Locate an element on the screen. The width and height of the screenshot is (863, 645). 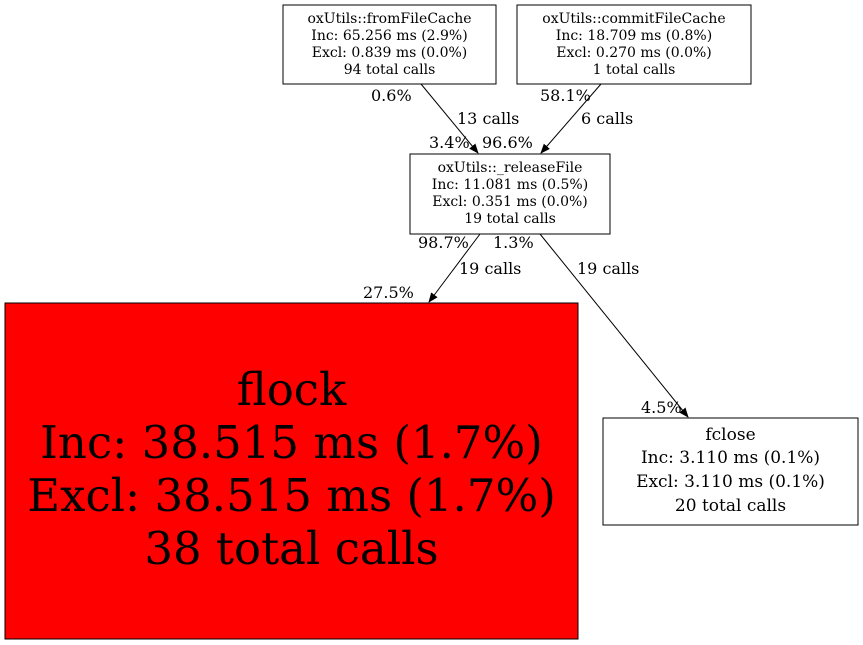
node-calls: 19 total calls is located at coordinates (510, 219).